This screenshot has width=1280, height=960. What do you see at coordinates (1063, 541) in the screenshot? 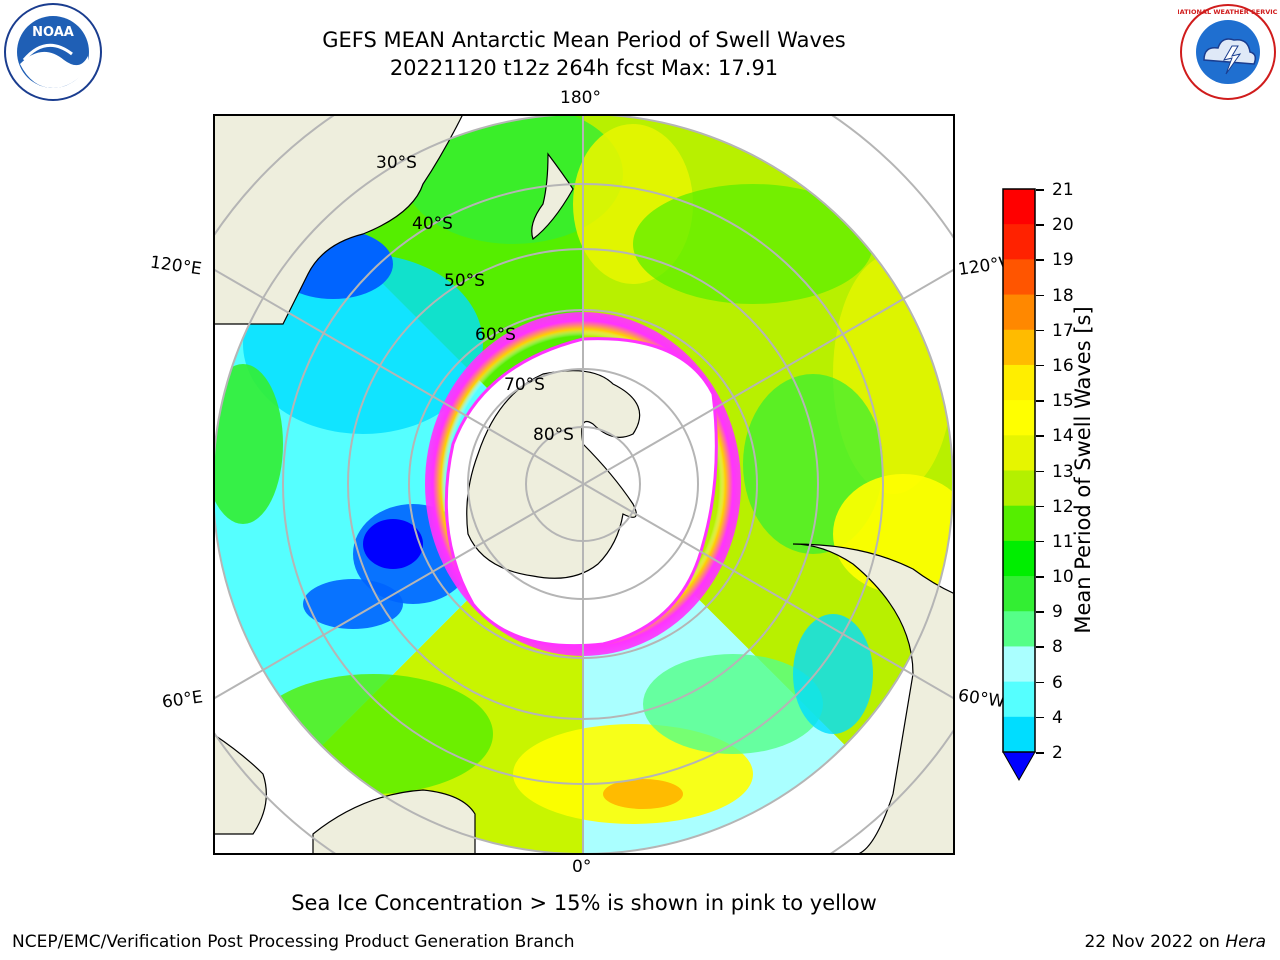
I see `colorbar-tick-label: 11` at bounding box center [1063, 541].